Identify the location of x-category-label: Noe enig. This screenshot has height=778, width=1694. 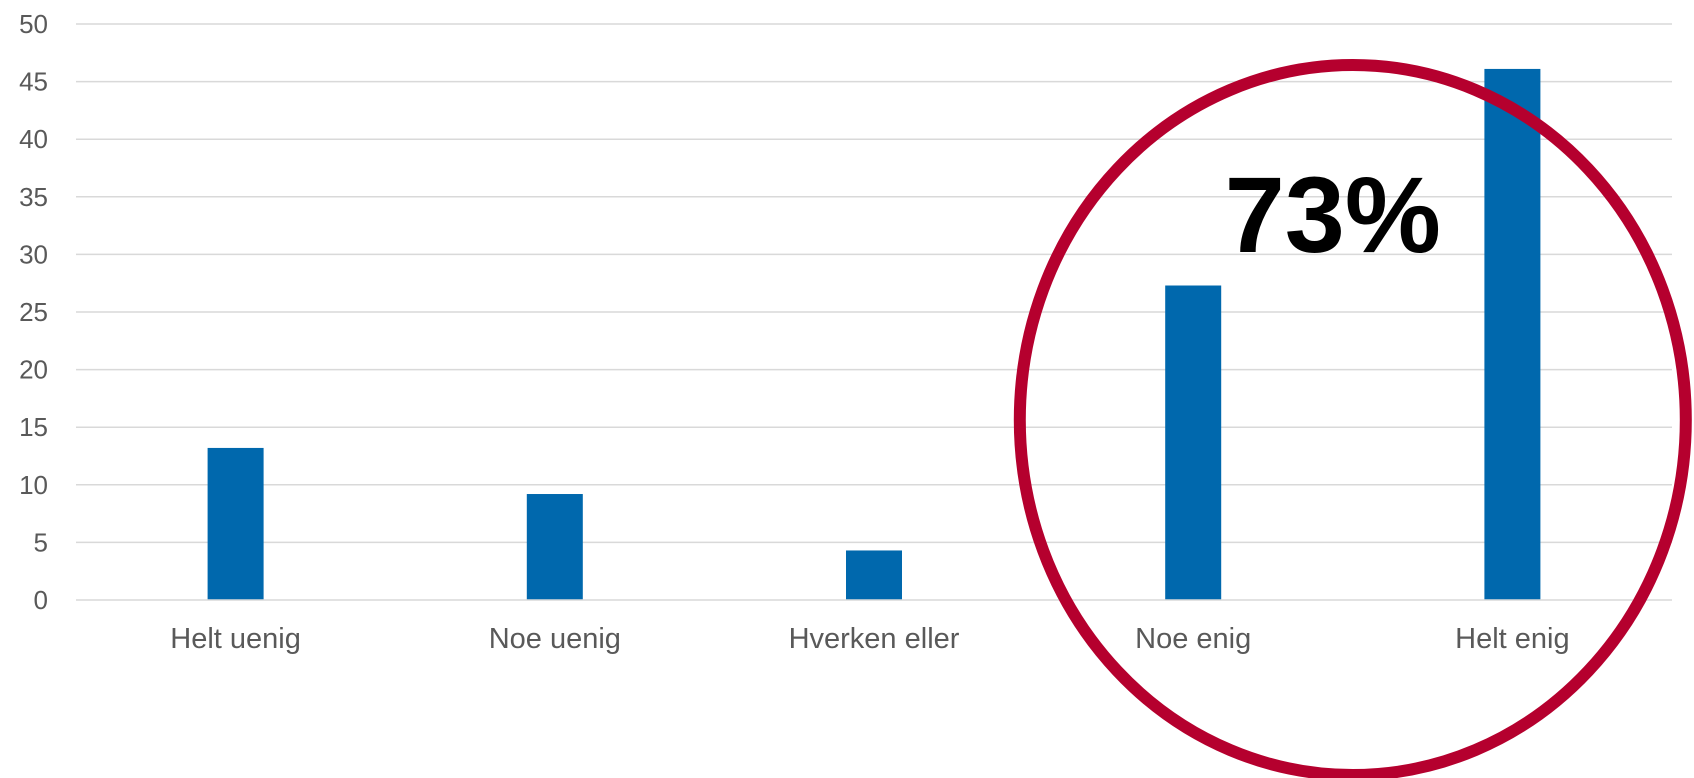
(1193, 639).